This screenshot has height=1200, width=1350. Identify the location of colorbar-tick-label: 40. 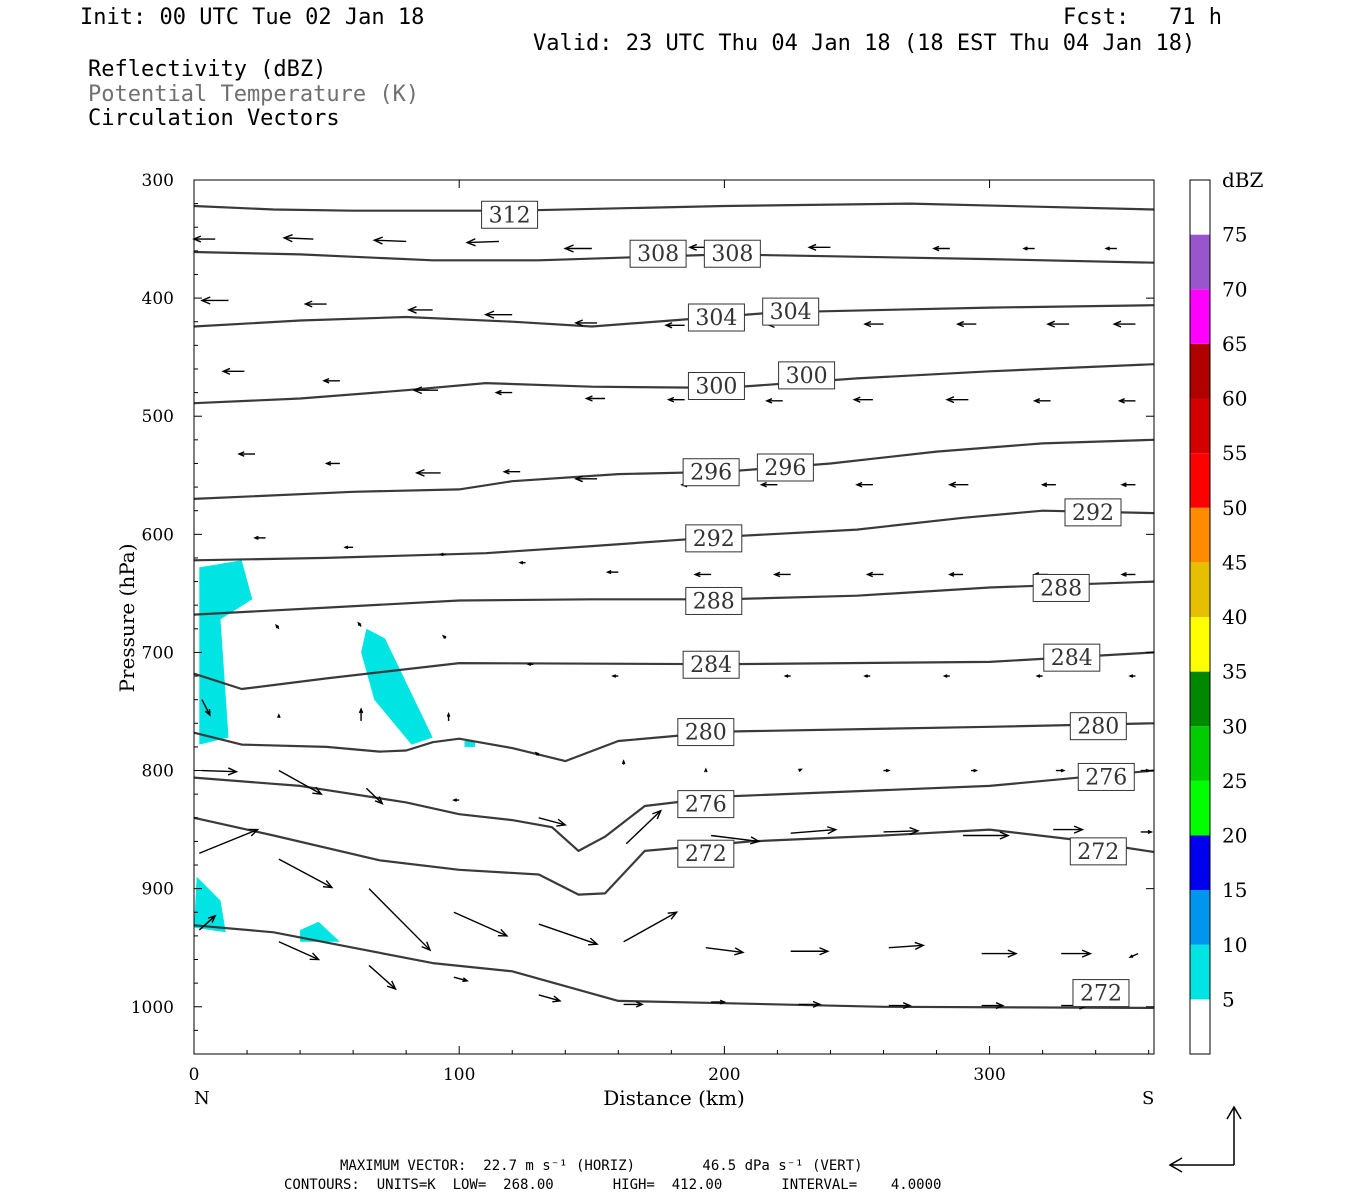
(1234, 617).